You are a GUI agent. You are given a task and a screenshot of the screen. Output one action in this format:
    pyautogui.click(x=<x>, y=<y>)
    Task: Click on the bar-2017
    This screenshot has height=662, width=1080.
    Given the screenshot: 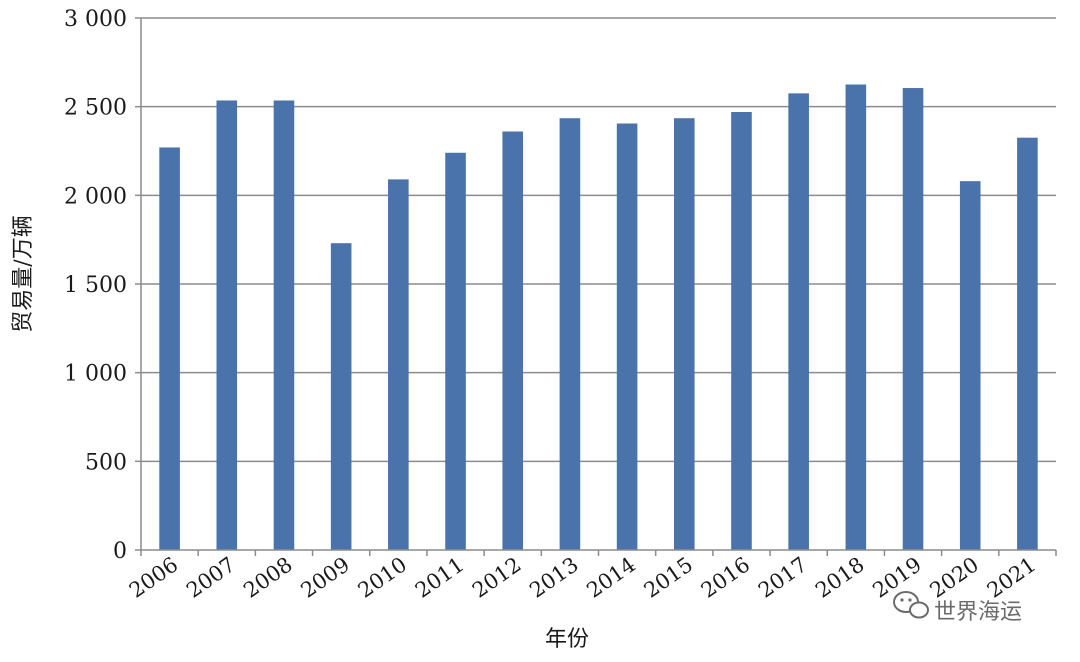 What is the action you would take?
    pyautogui.click(x=798, y=321)
    